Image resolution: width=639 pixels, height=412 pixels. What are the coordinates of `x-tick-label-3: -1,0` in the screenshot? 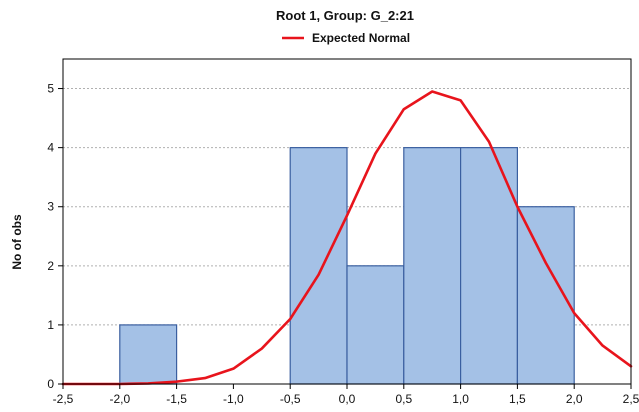 It's located at (233, 399).